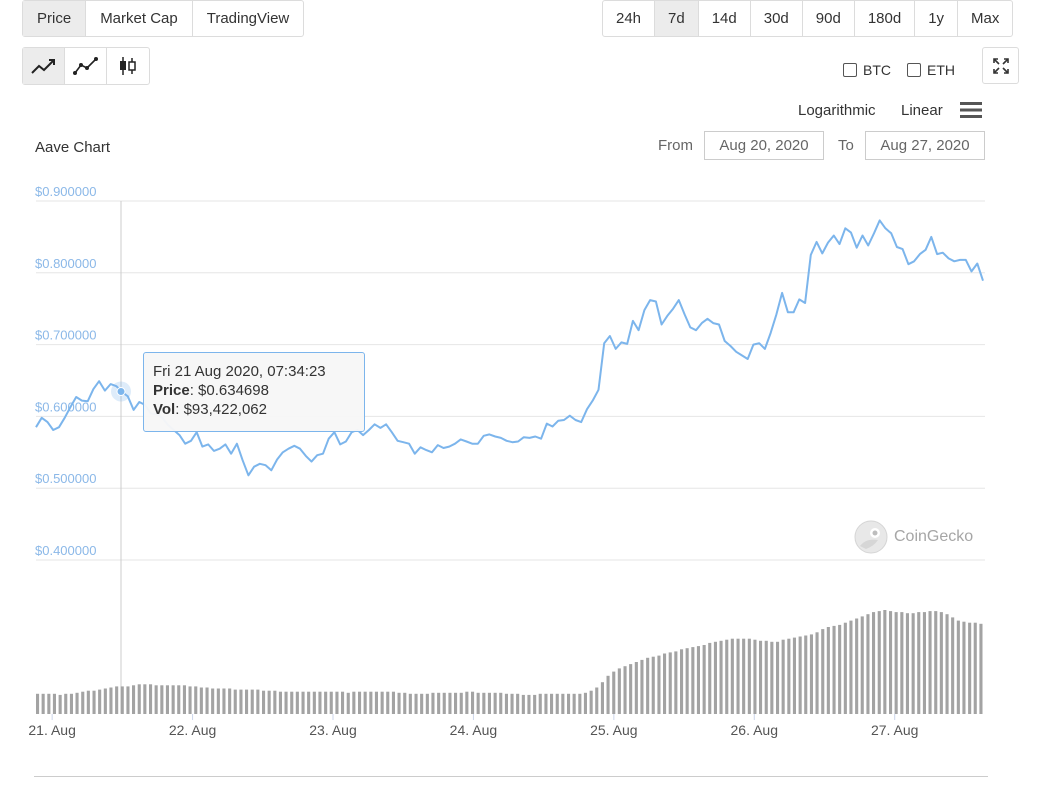 The height and width of the screenshot is (788, 1050). I want to click on tab-market-cap: Market Cap, so click(139, 18).